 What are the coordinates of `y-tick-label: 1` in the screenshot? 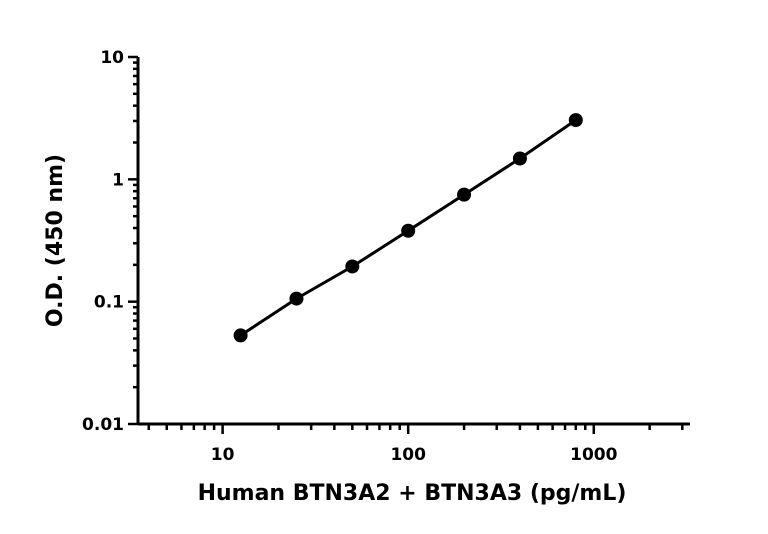 It's located at (118, 180).